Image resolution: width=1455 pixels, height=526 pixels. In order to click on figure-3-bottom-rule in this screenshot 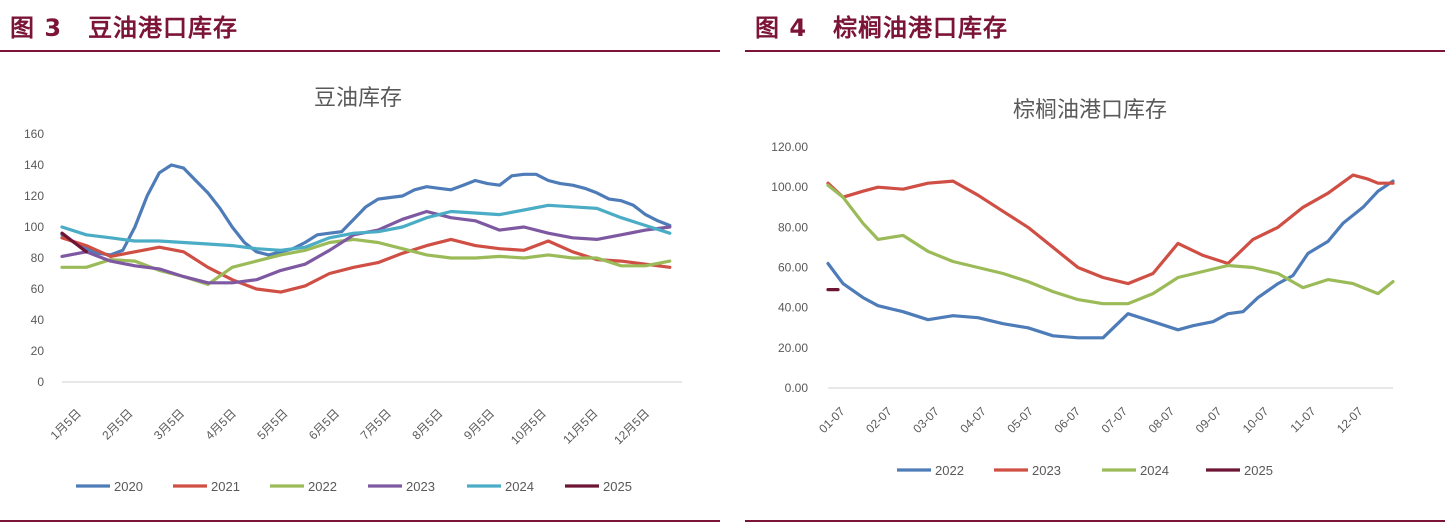, I will do `click(360, 521)`.